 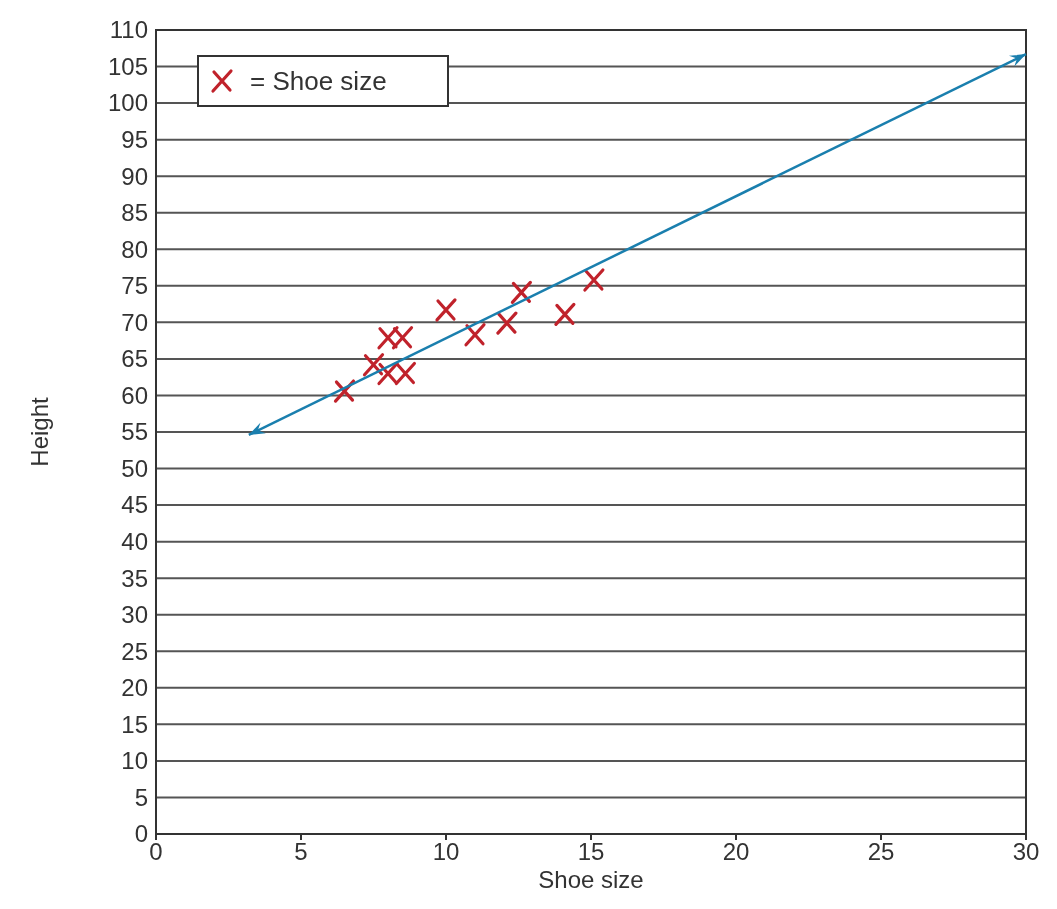 What do you see at coordinates (591, 879) in the screenshot?
I see `x-axis-title: Shoe size` at bounding box center [591, 879].